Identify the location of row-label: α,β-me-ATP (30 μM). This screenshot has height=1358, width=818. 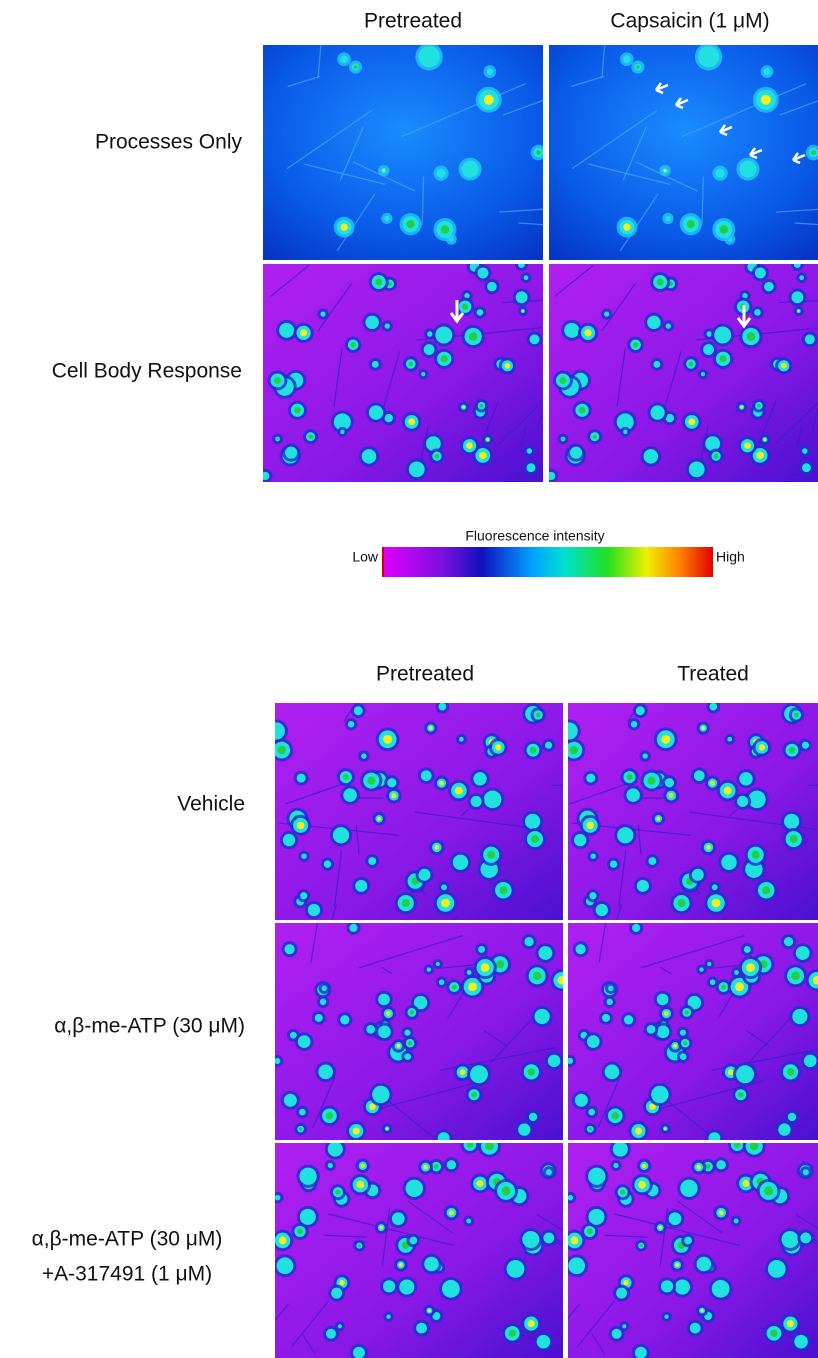
(127, 1239).